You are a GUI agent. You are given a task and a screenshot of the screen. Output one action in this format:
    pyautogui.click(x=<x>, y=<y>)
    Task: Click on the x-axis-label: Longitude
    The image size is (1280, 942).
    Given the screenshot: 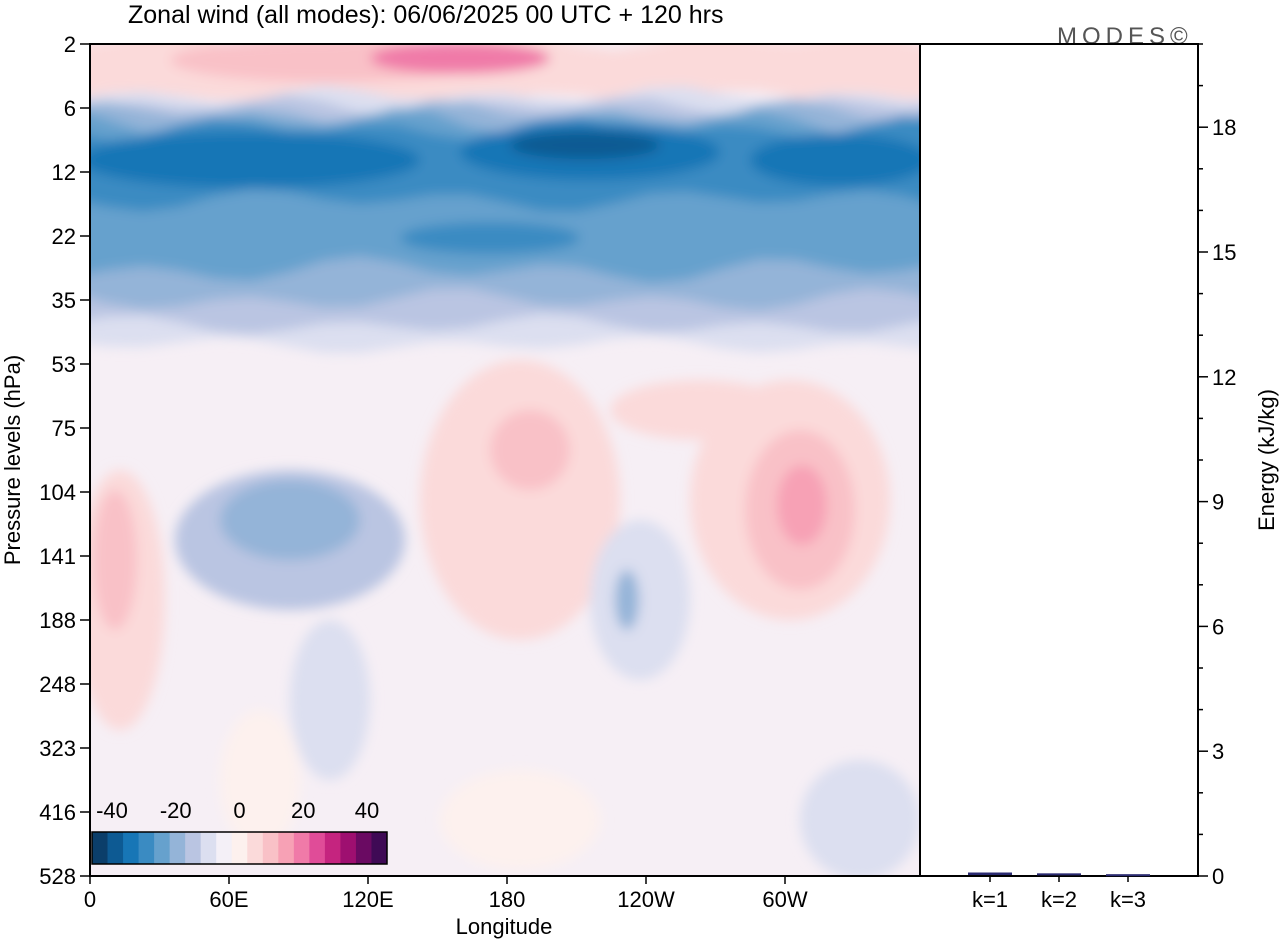 What is the action you would take?
    pyautogui.click(x=504, y=926)
    